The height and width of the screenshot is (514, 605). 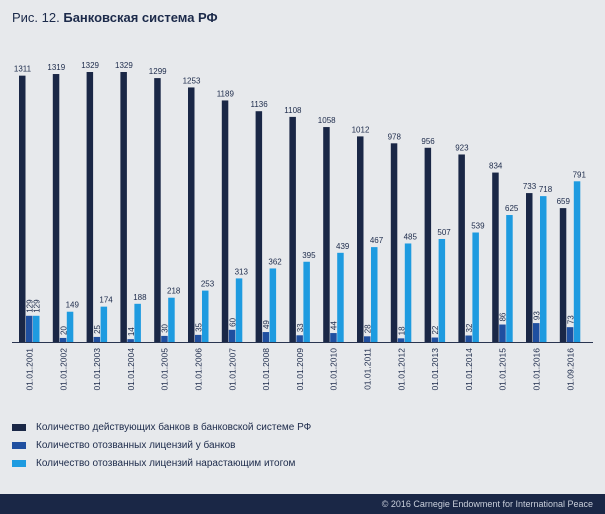 What do you see at coordinates (503, 316) in the screenshot?
I see `data-label-series2: 86` at bounding box center [503, 316].